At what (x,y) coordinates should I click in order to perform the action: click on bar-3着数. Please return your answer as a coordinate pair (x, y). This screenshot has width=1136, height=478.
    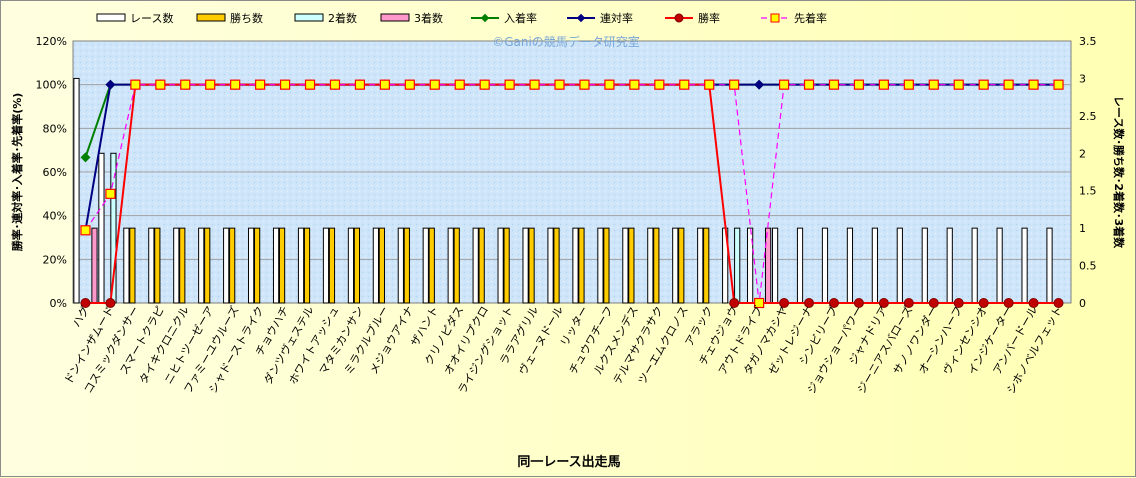
    Looking at the image, I should click on (768, 265).